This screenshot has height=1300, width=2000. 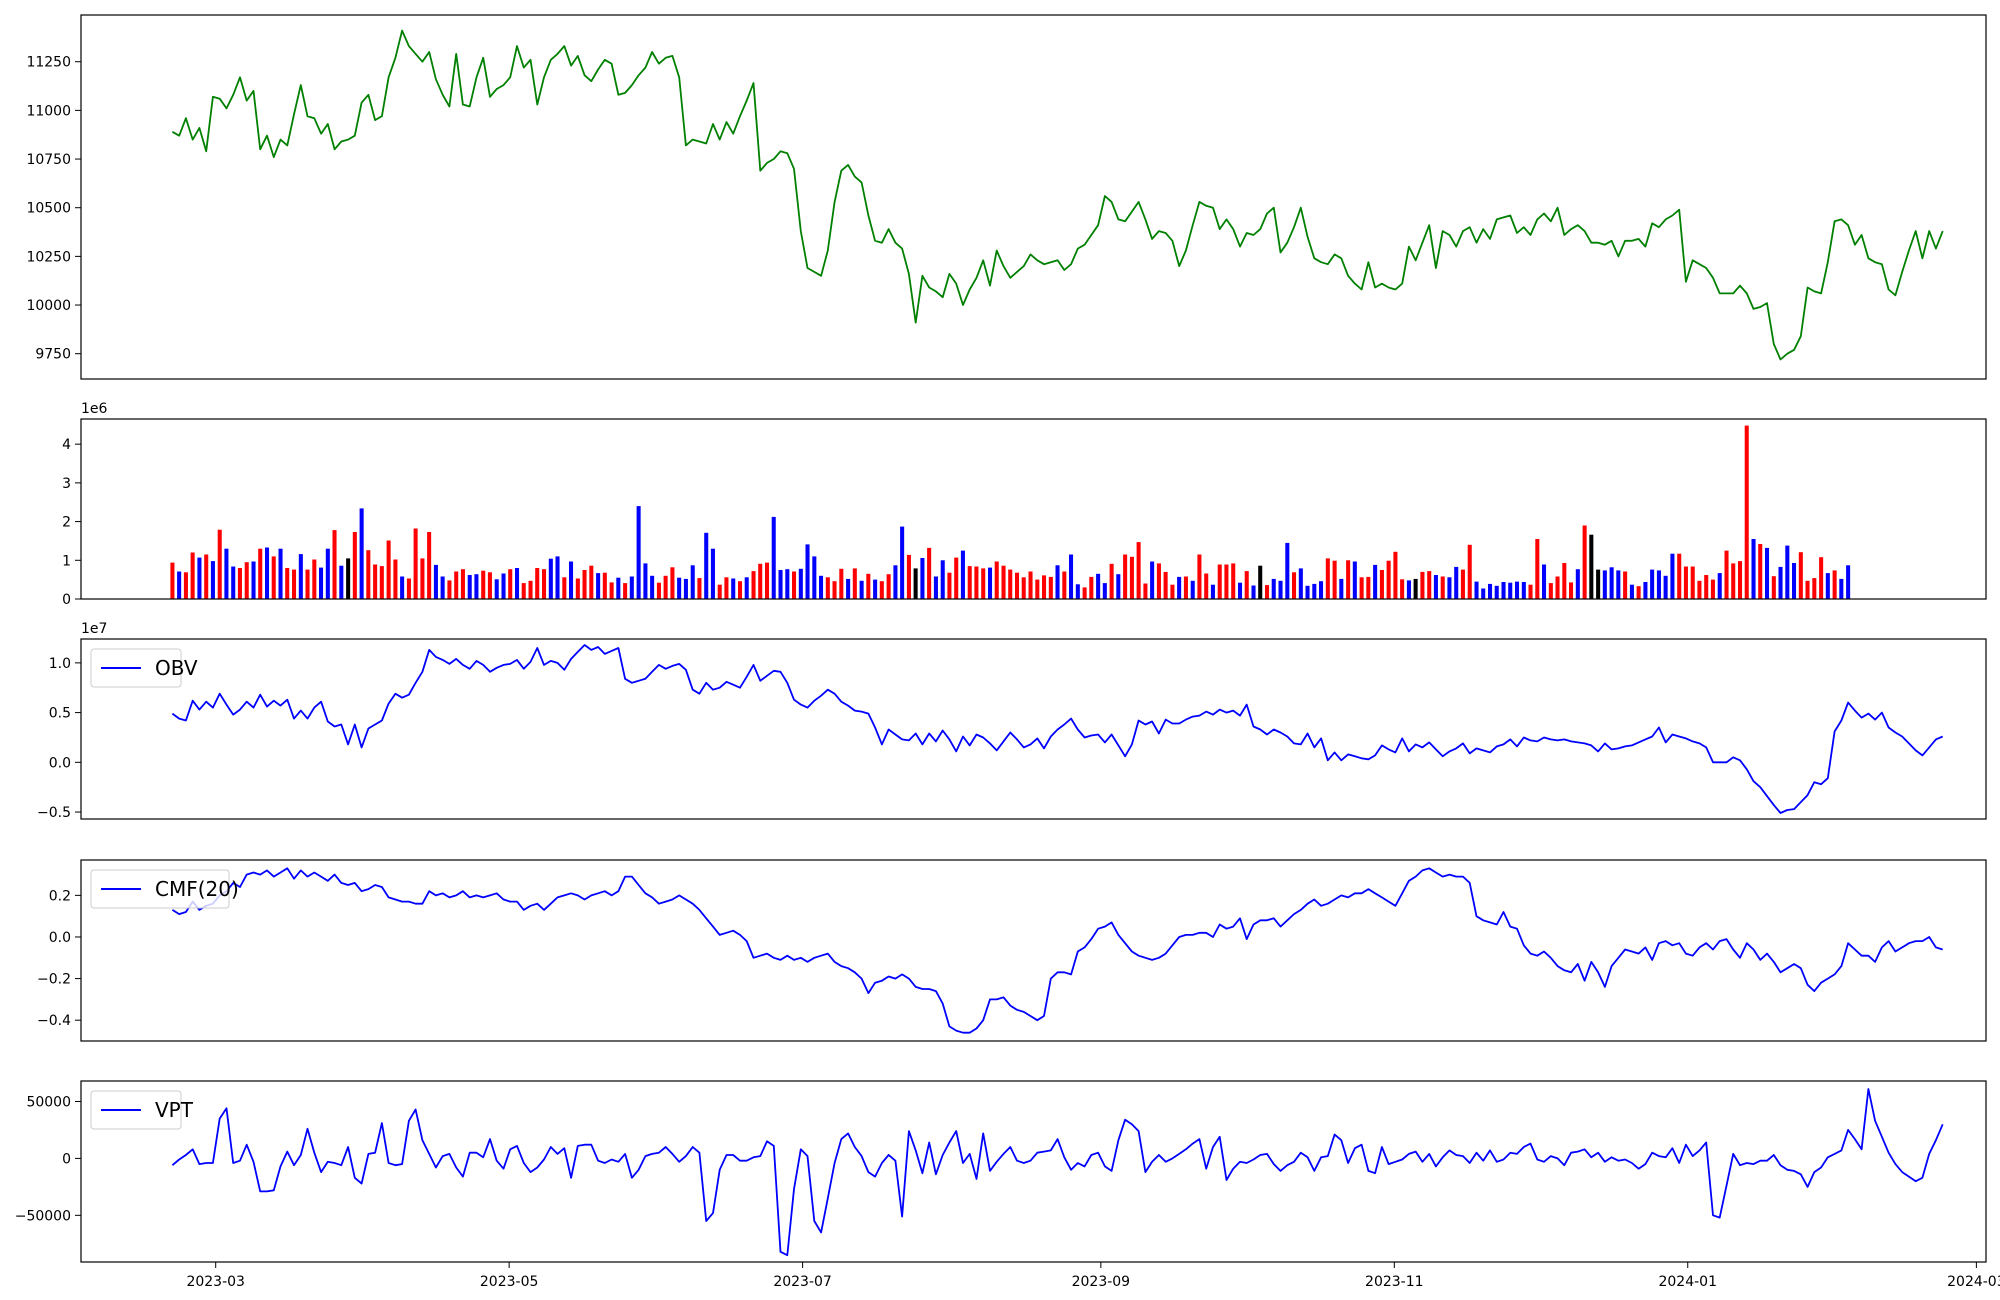 I want to click on obv-y-tick-label: 0.5, so click(x=60, y=714).